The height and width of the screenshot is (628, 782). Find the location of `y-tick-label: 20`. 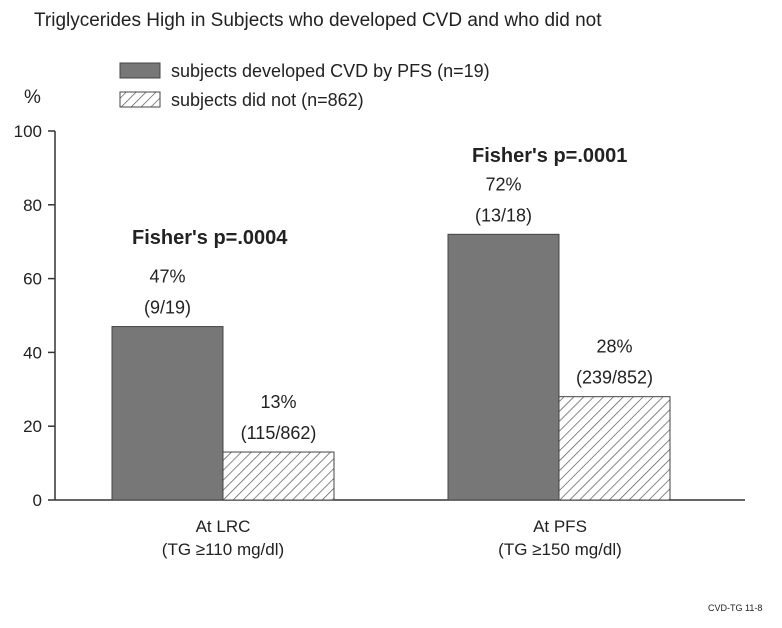

y-tick-label: 20 is located at coordinates (32, 426).